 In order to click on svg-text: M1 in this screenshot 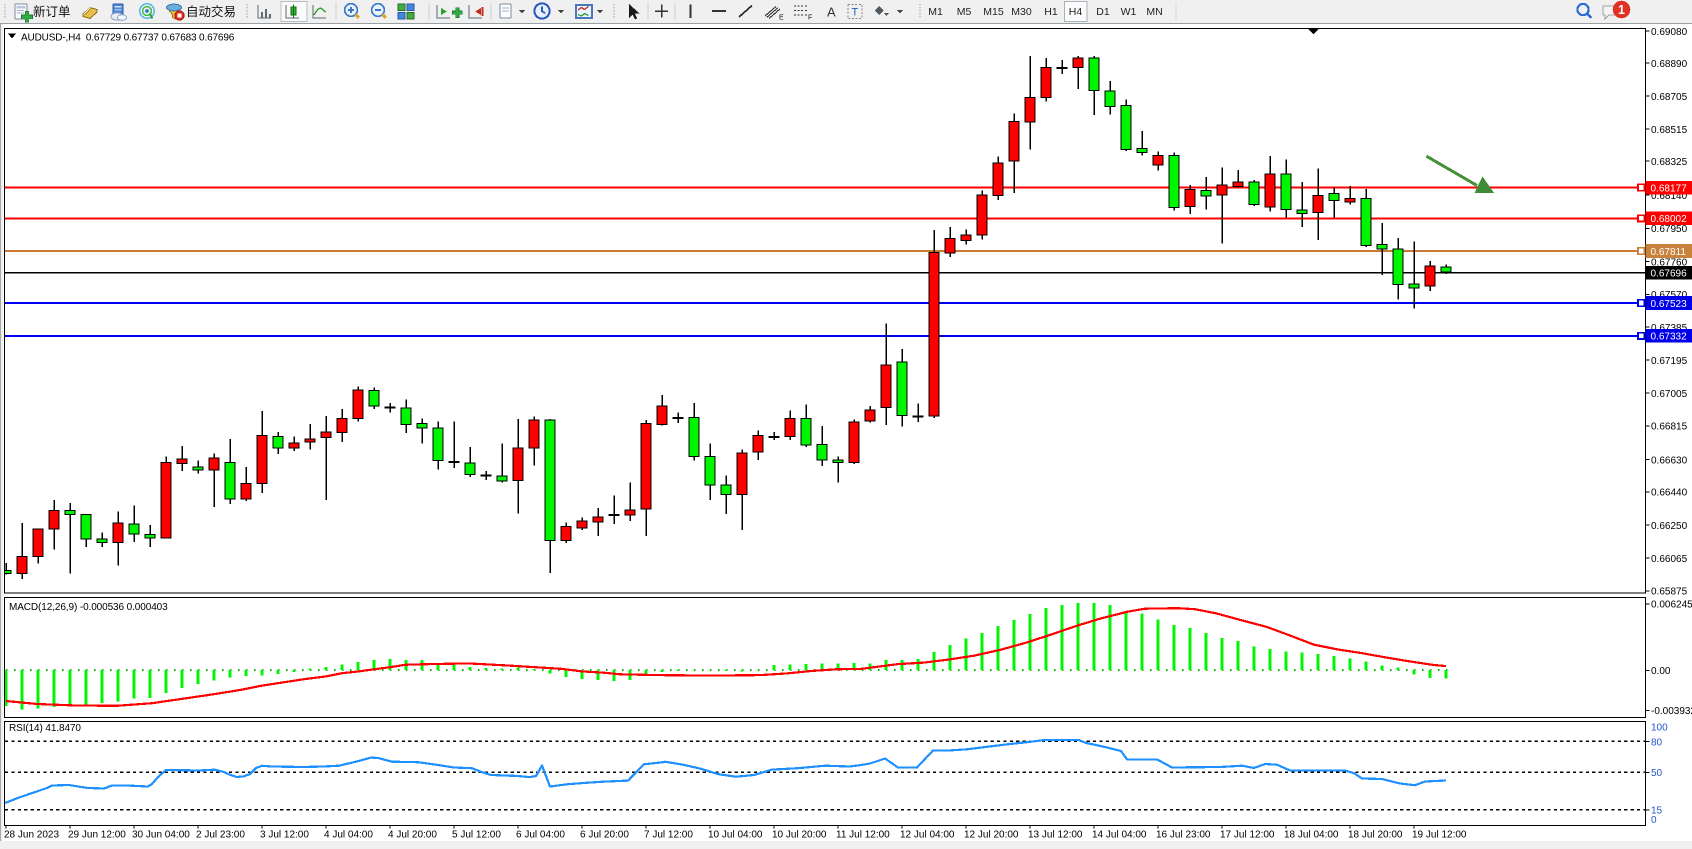, I will do `click(935, 12)`.